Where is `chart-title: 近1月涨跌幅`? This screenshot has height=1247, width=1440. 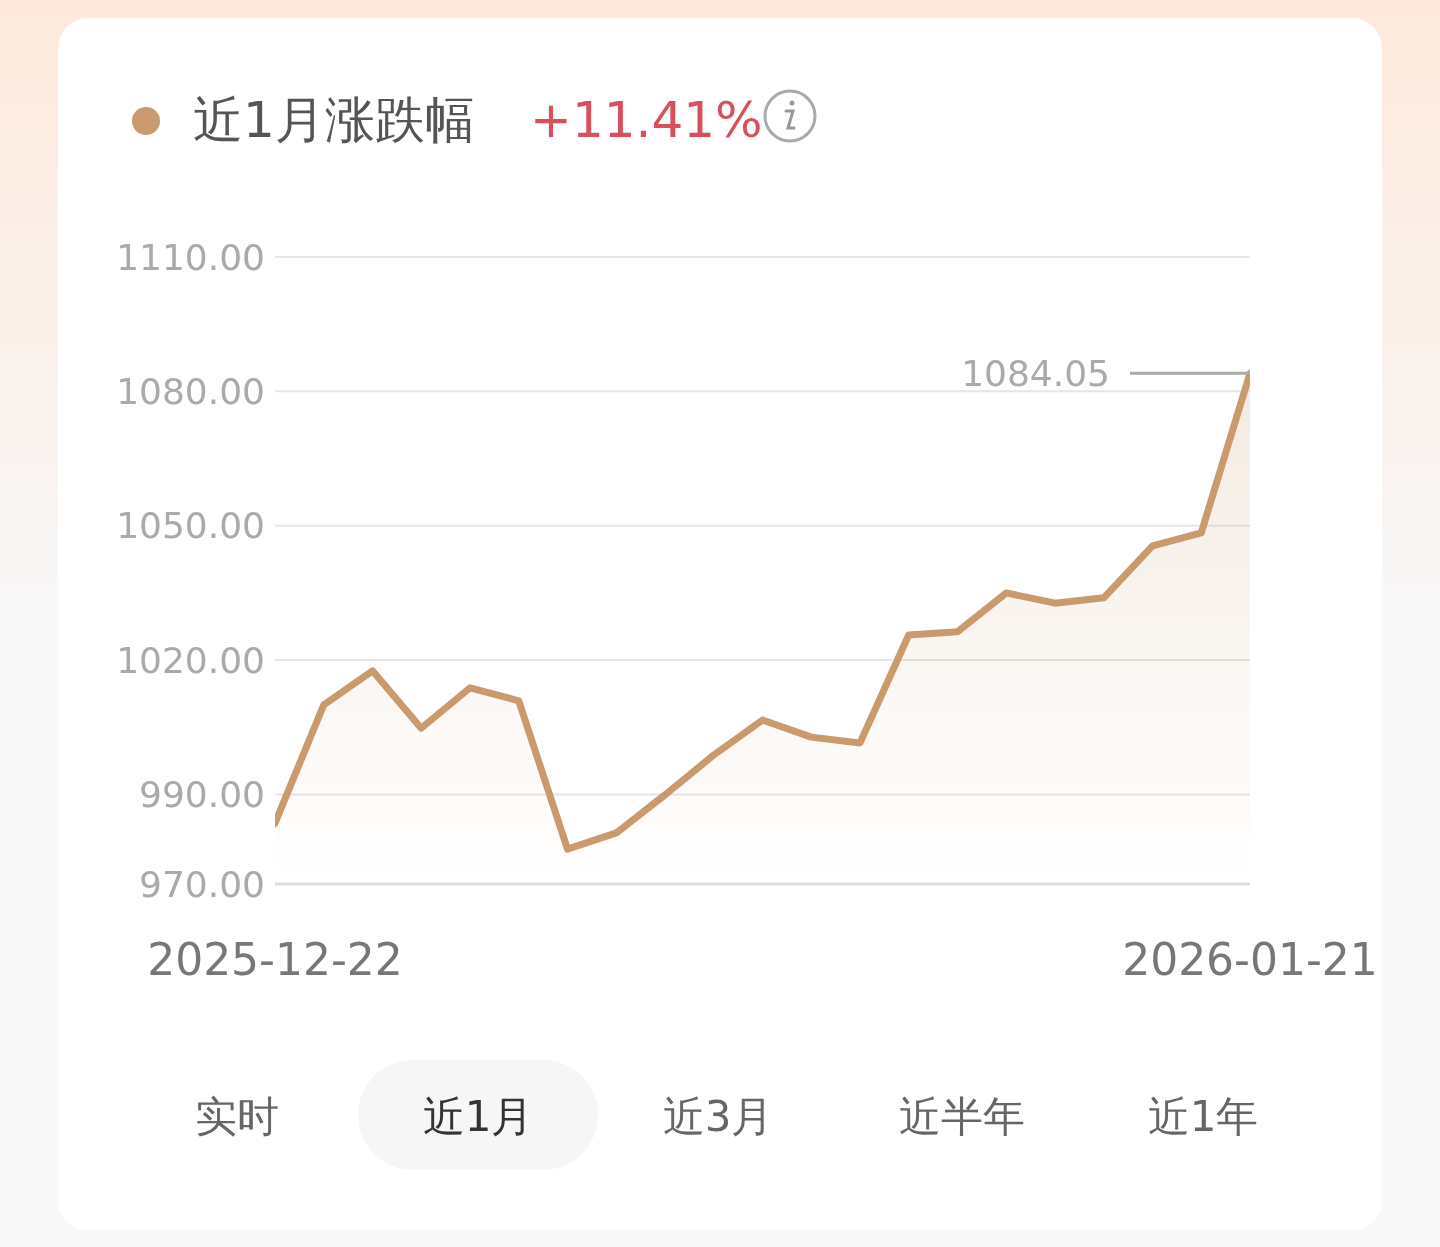
chart-title: 近1月涨跌幅 is located at coordinates (334, 120).